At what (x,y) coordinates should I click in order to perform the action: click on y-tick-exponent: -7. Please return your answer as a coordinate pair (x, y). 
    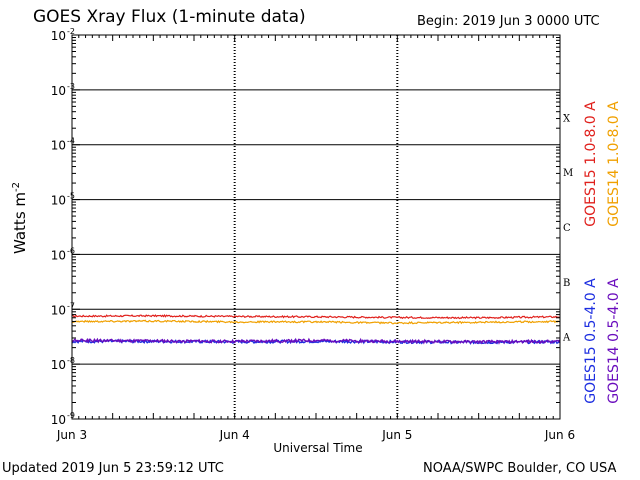
    Looking at the image, I should click on (71, 305).